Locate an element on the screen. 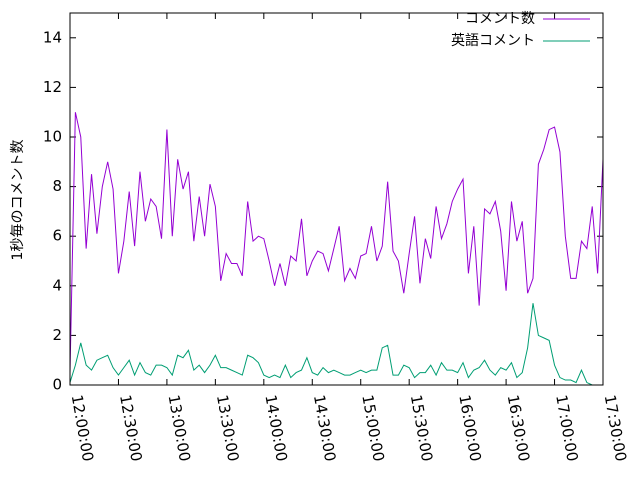 The height and width of the screenshot is (480, 640). x-tick-label: 12:30:00 is located at coordinates (130, 427).